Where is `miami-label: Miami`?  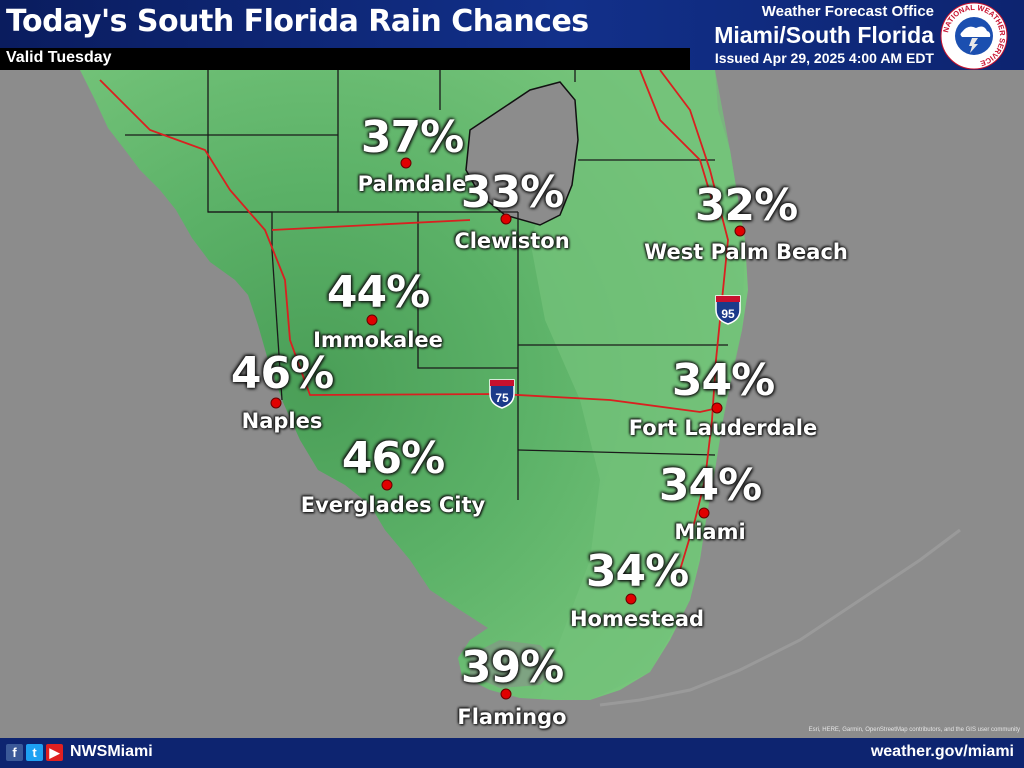
miami-label: Miami is located at coordinates (710, 532).